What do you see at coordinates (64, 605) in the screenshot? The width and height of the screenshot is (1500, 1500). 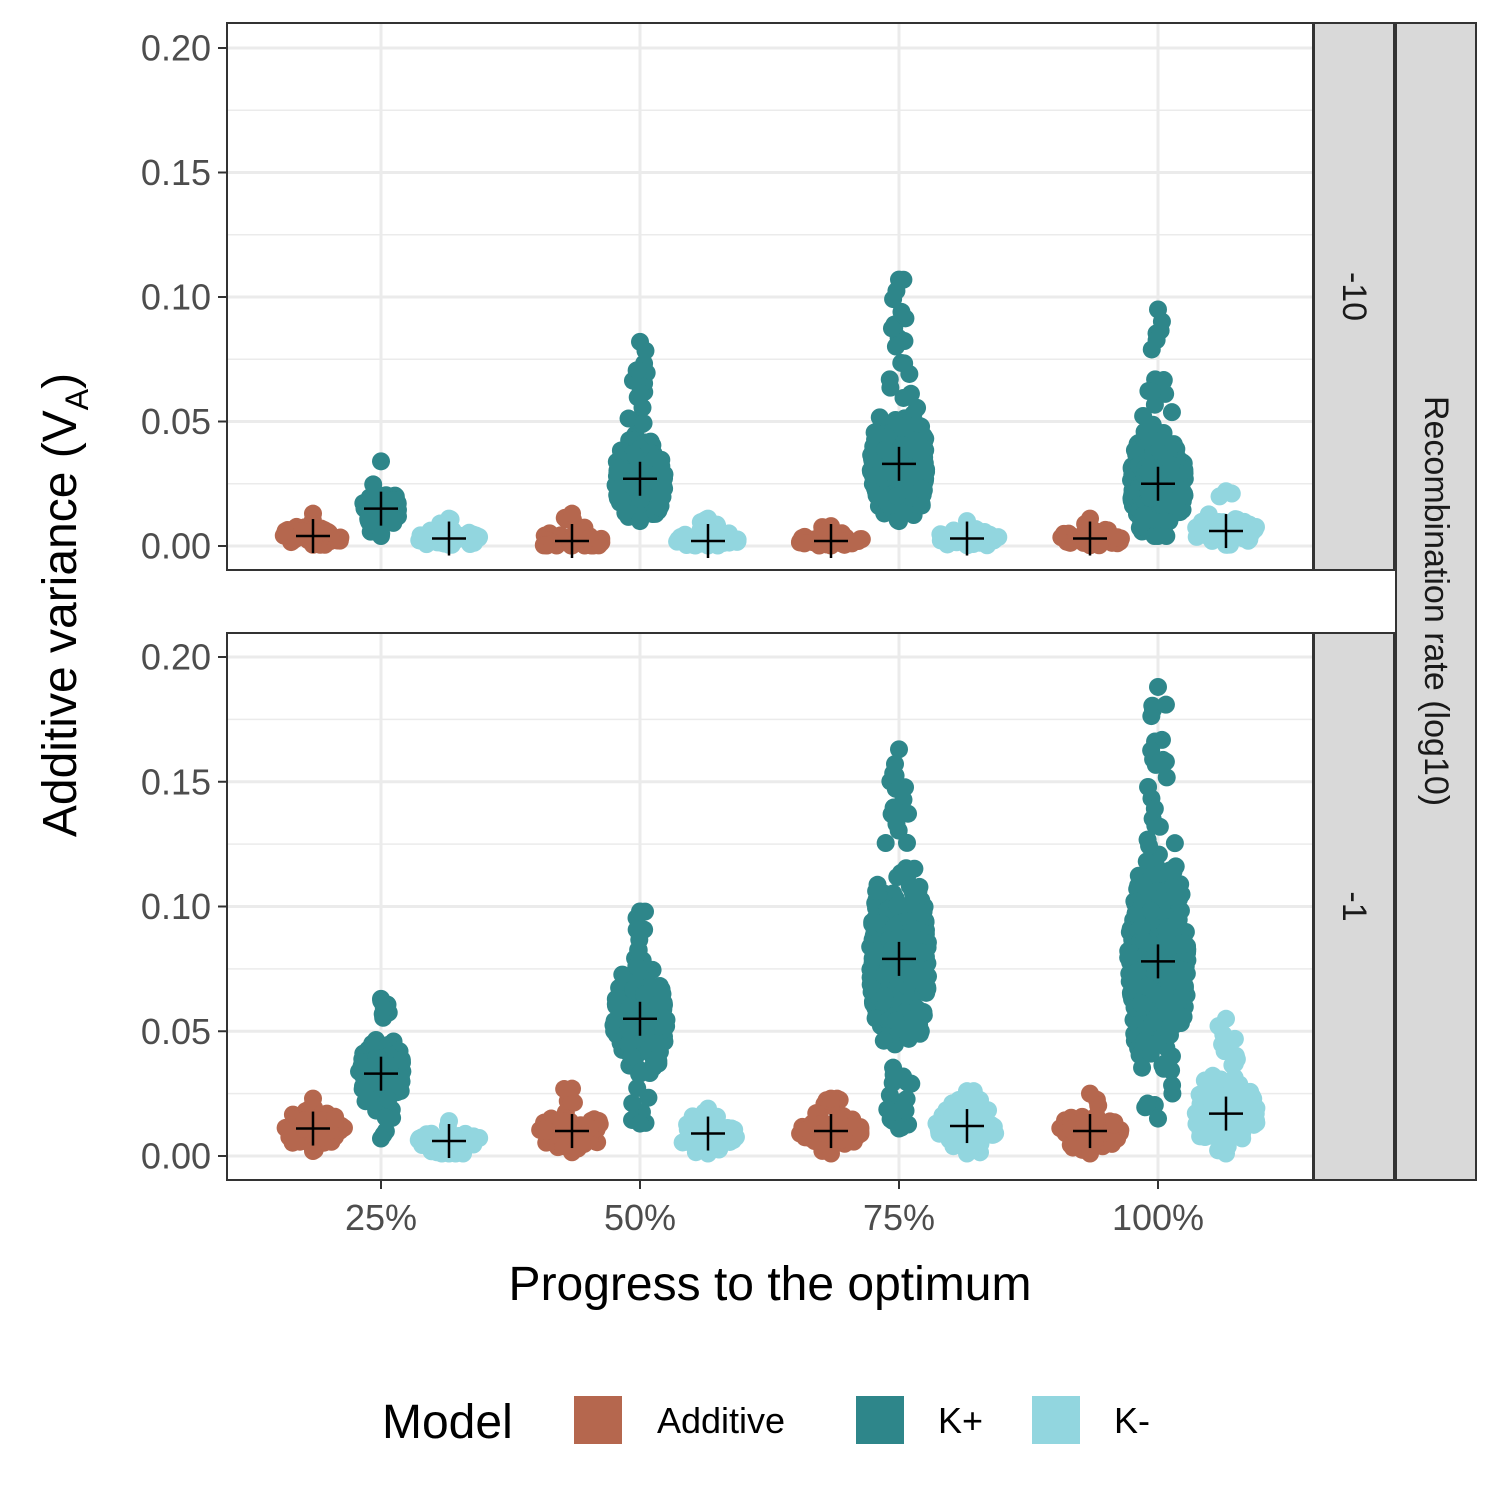 I see `y-axis-title: Additive variance (VA)` at bounding box center [64, 605].